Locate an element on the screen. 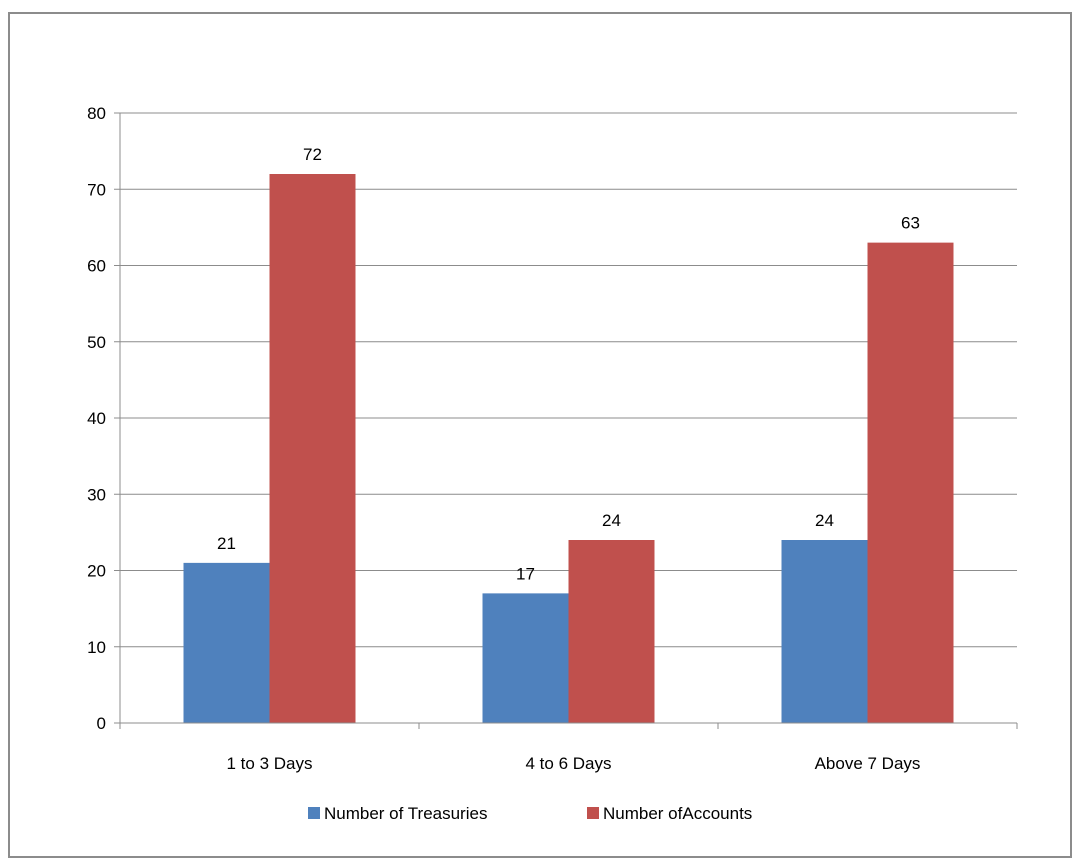  data-label: 21 is located at coordinates (226, 543).